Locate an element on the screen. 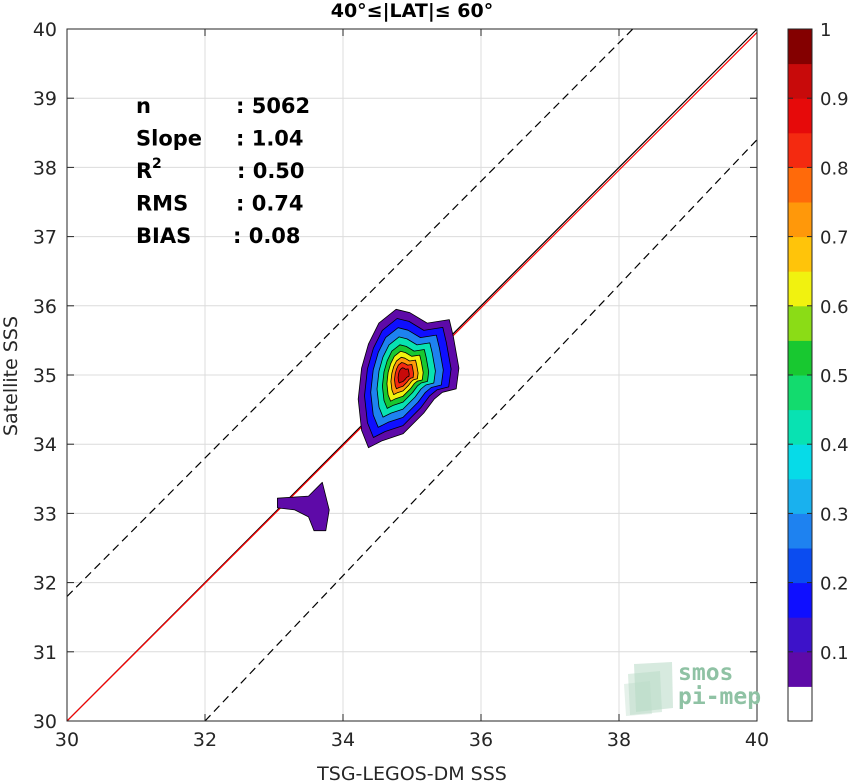 The image size is (855, 784). x-tick-label: 30 is located at coordinates (67, 740).